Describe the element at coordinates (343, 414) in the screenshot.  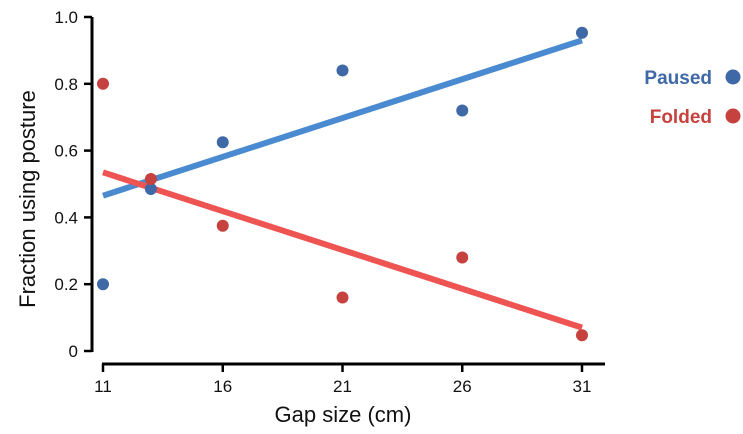
I see `x-axis-title: Gap size (cm)` at that location.